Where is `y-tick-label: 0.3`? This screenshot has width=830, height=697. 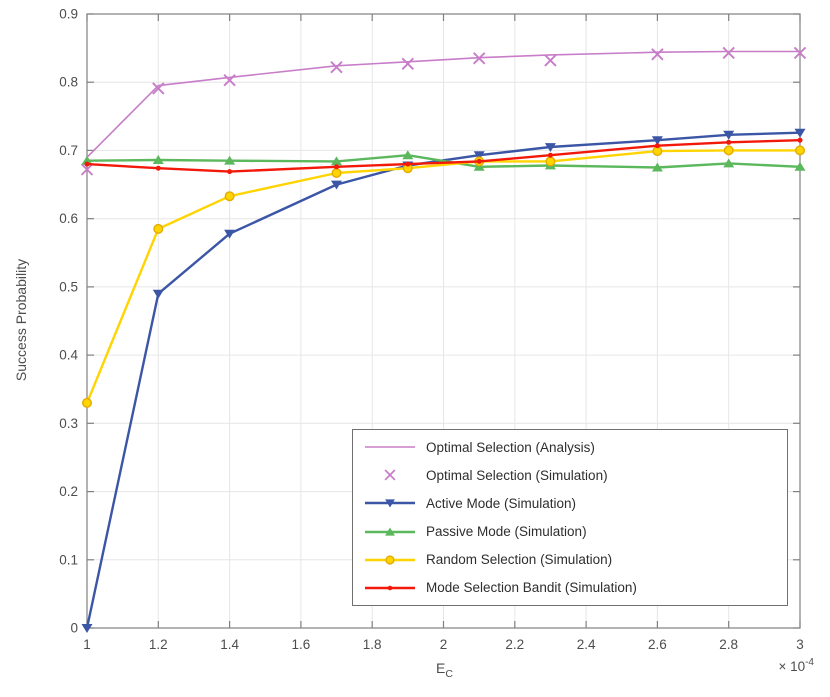
y-tick-label: 0.3 is located at coordinates (68, 423).